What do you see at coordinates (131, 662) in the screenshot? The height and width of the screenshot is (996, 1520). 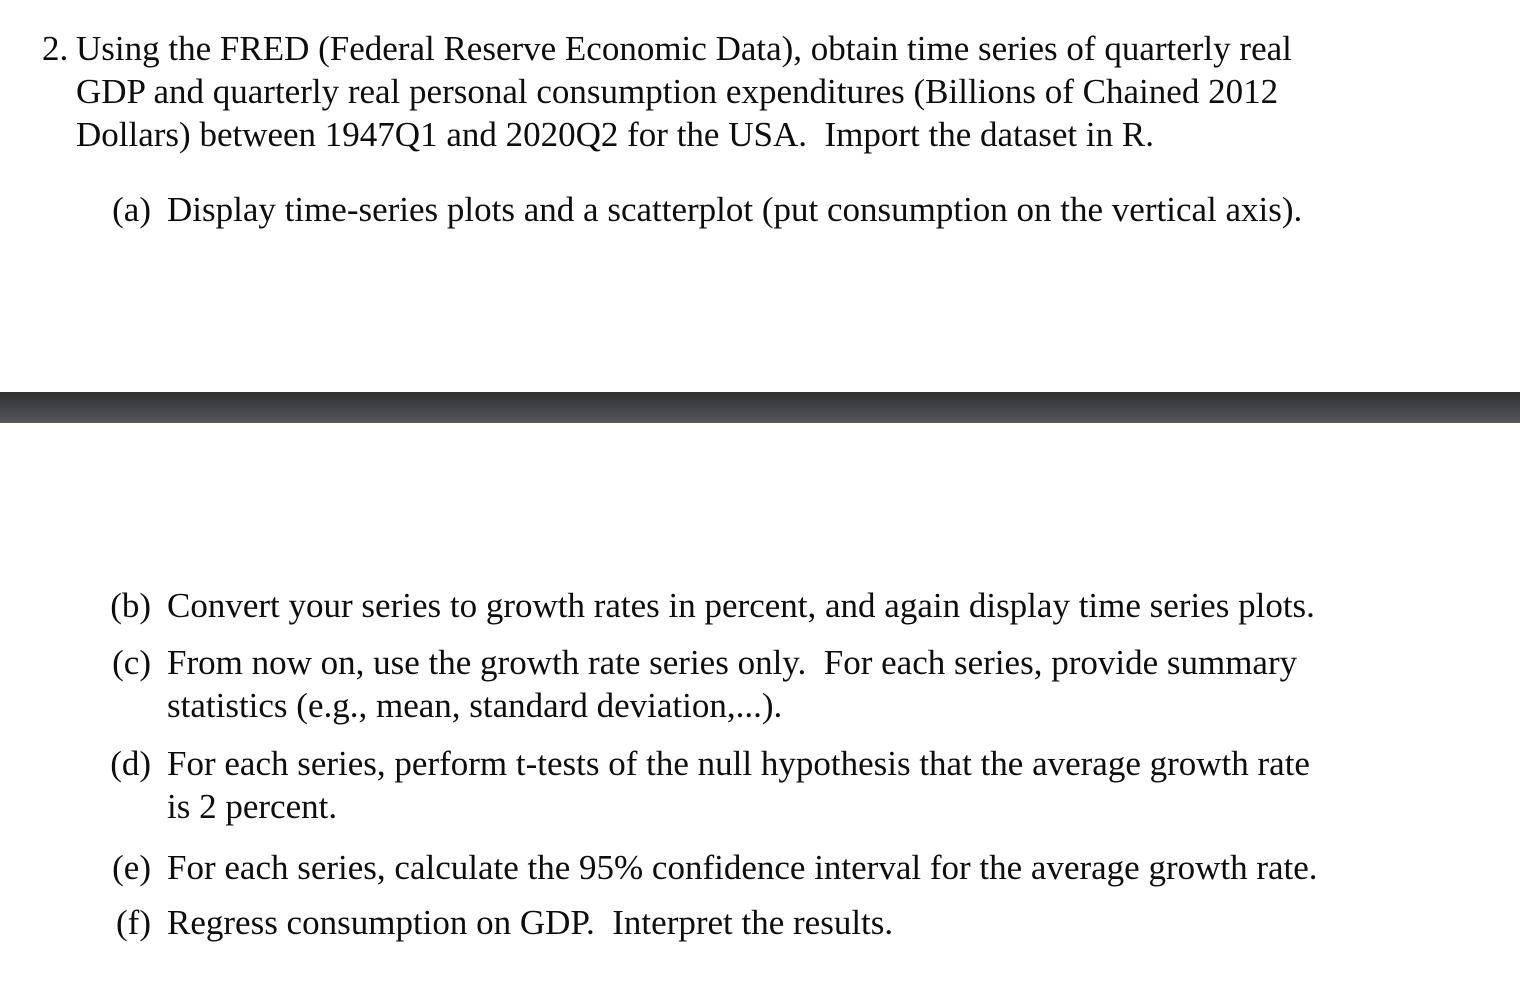 I see `part-label: (c)` at bounding box center [131, 662].